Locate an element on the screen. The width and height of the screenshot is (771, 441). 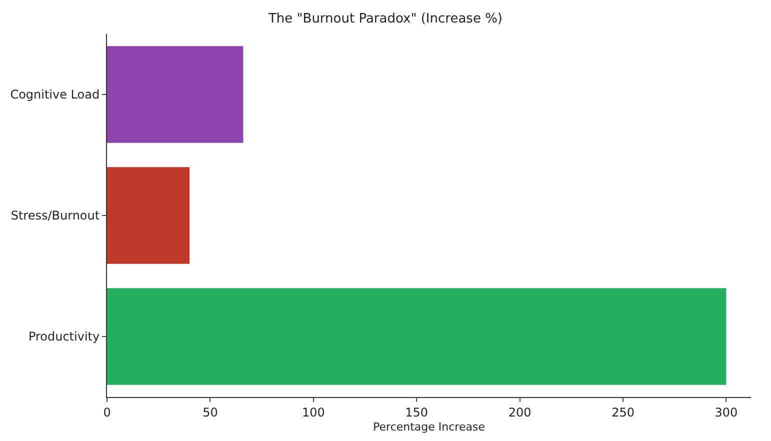
x-tick-label: 250 is located at coordinates (623, 412).